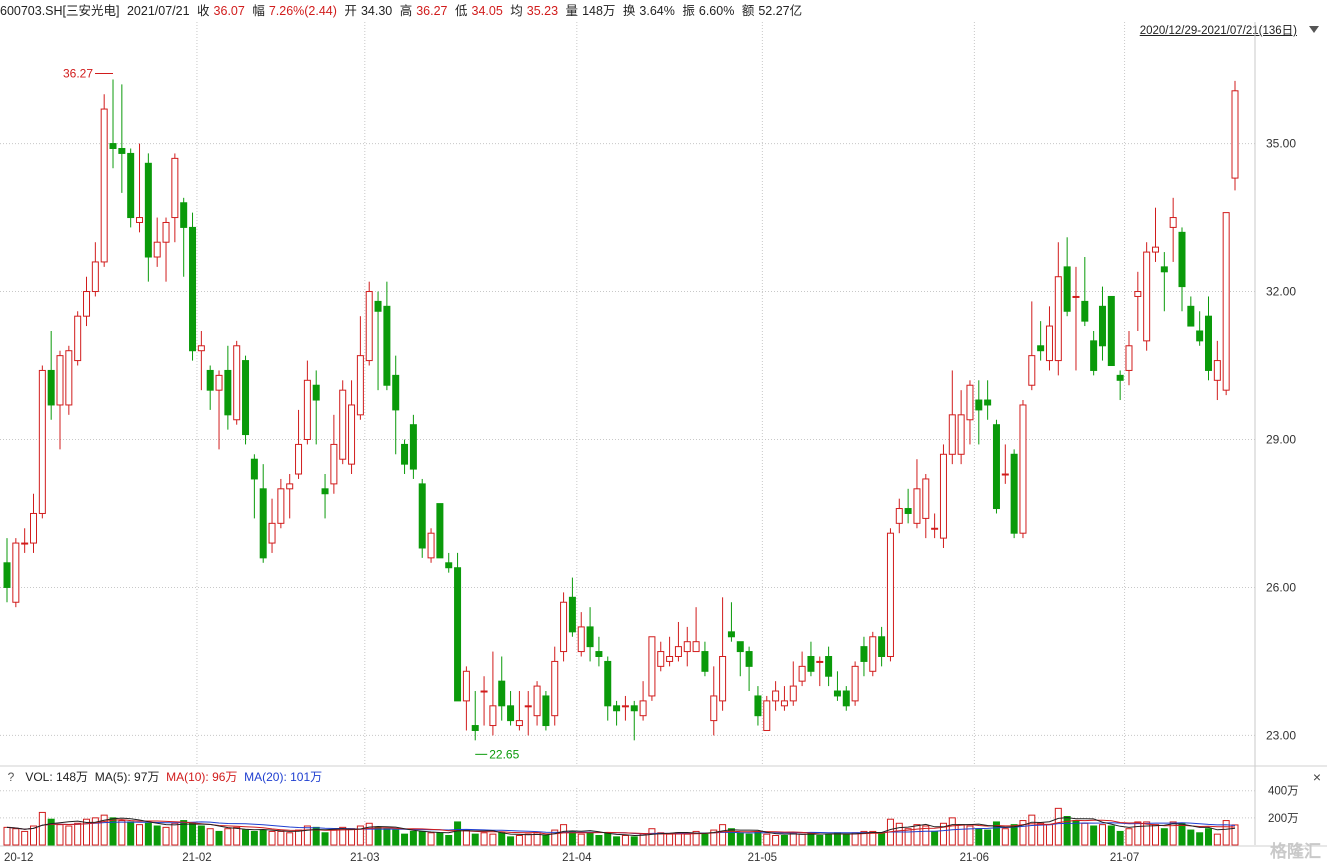 The width and height of the screenshot is (1327, 866). What do you see at coordinates (11, 777) in the screenshot?
I see `help-icon: ?` at bounding box center [11, 777].